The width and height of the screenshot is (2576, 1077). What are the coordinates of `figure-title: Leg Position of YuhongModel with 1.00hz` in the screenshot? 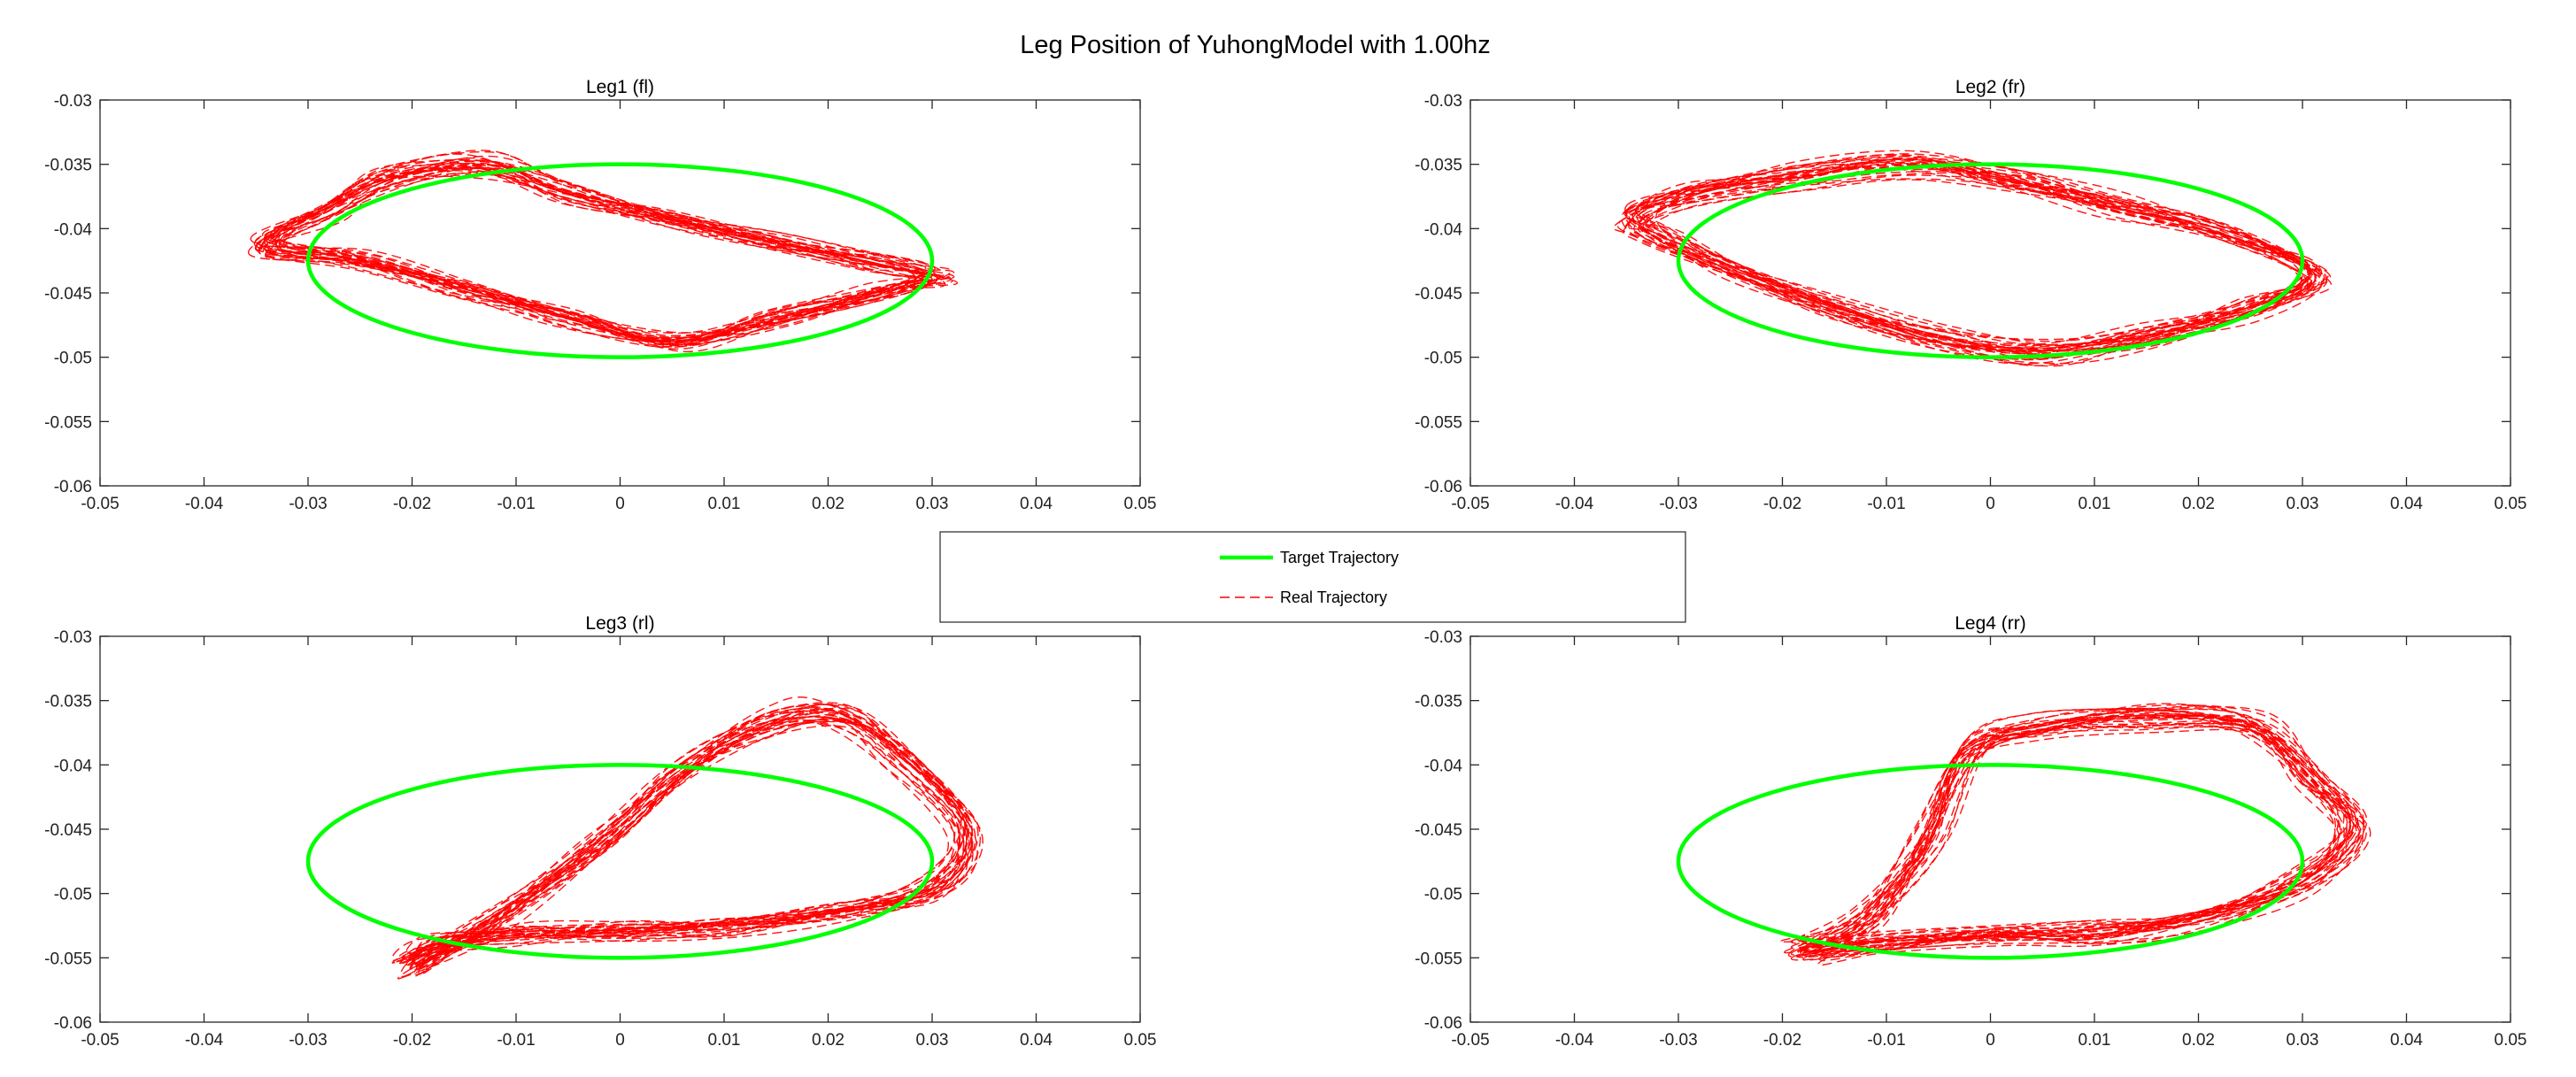 It's located at (1255, 45).